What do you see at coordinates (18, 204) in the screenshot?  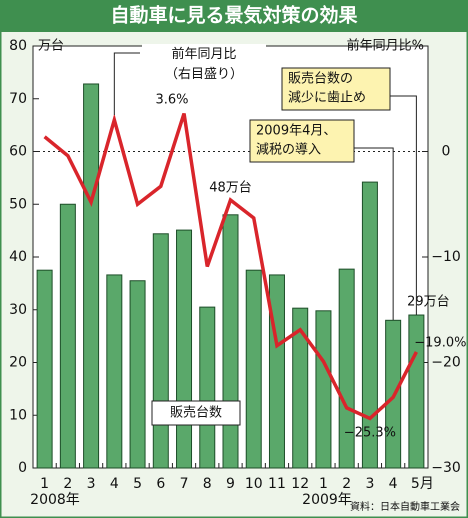 I see `y-tick-label: 50` at bounding box center [18, 204].